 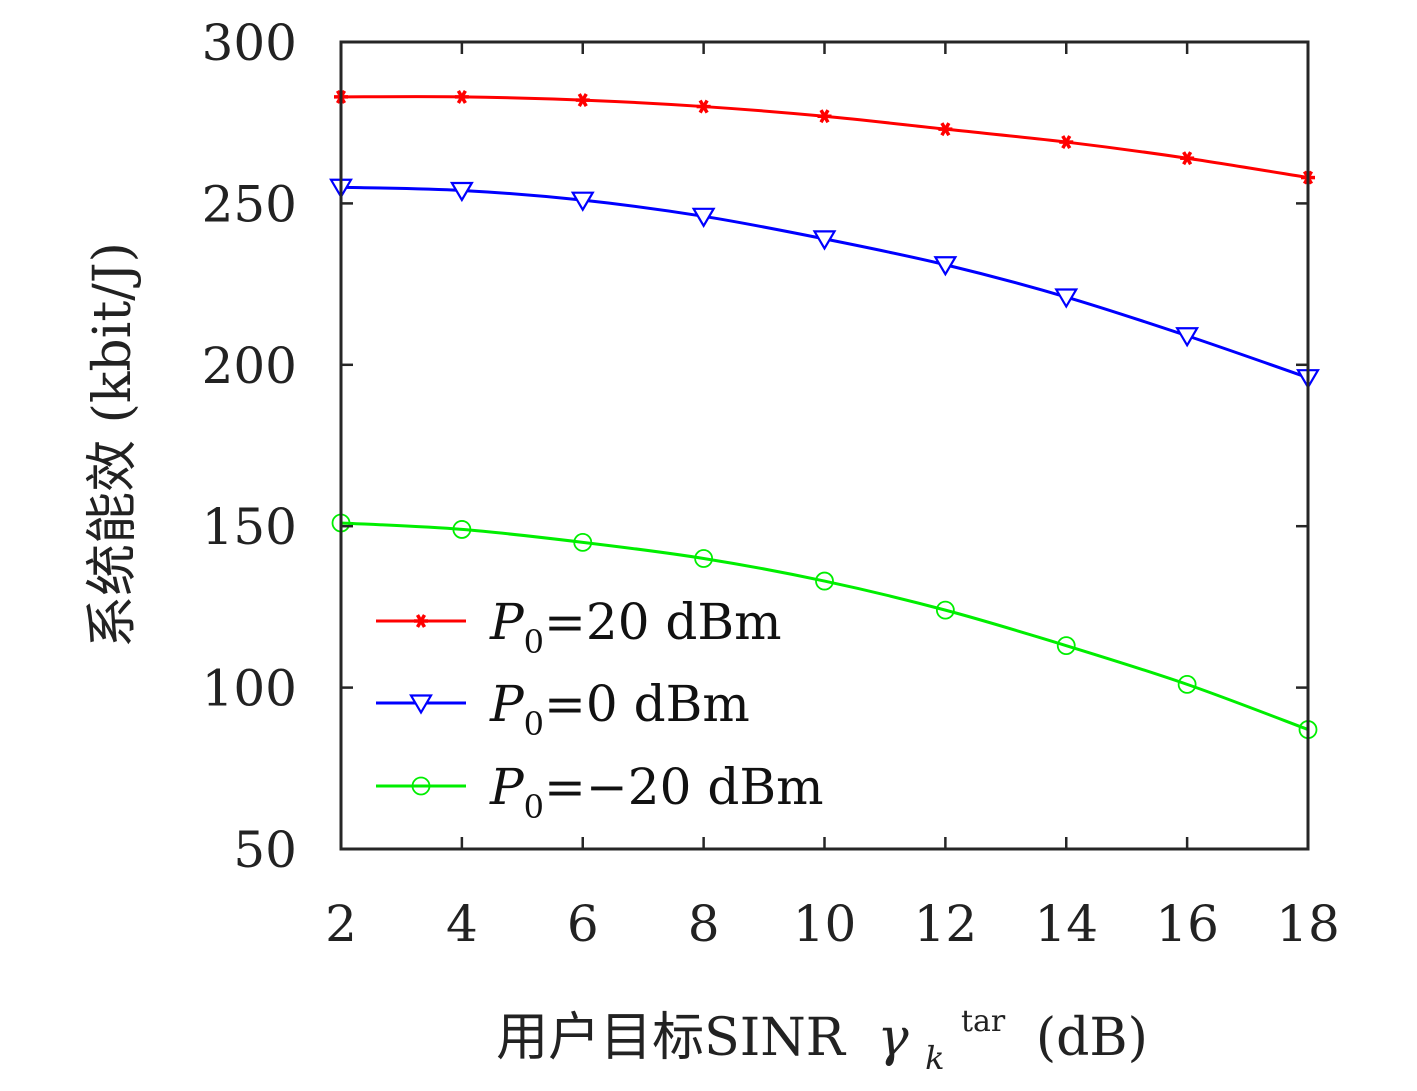 I want to click on x-axis-label-unit: (dB), so click(x=1092, y=1038).